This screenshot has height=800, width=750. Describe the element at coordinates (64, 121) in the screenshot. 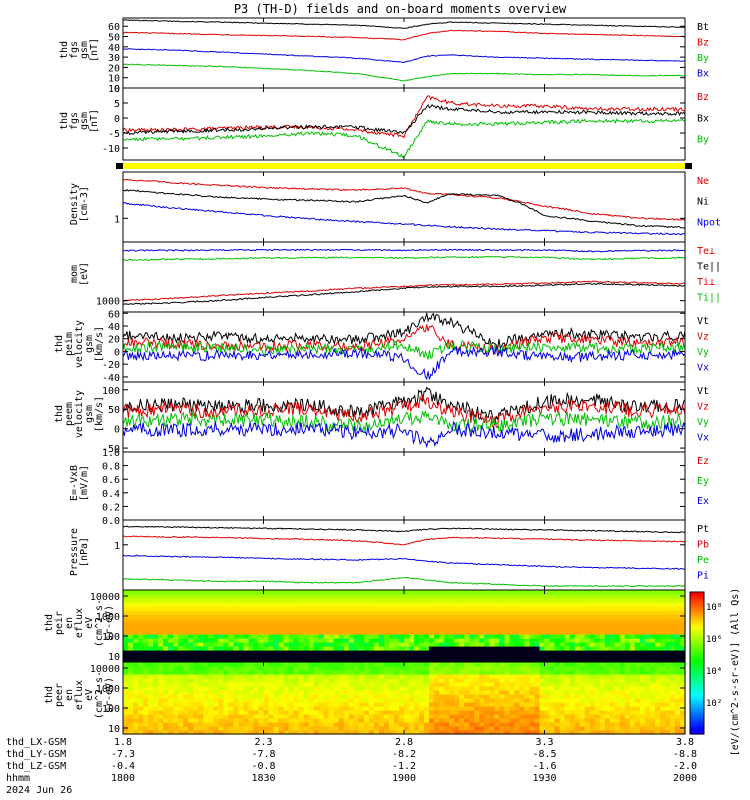

I see `y-axis-label: thd` at that location.